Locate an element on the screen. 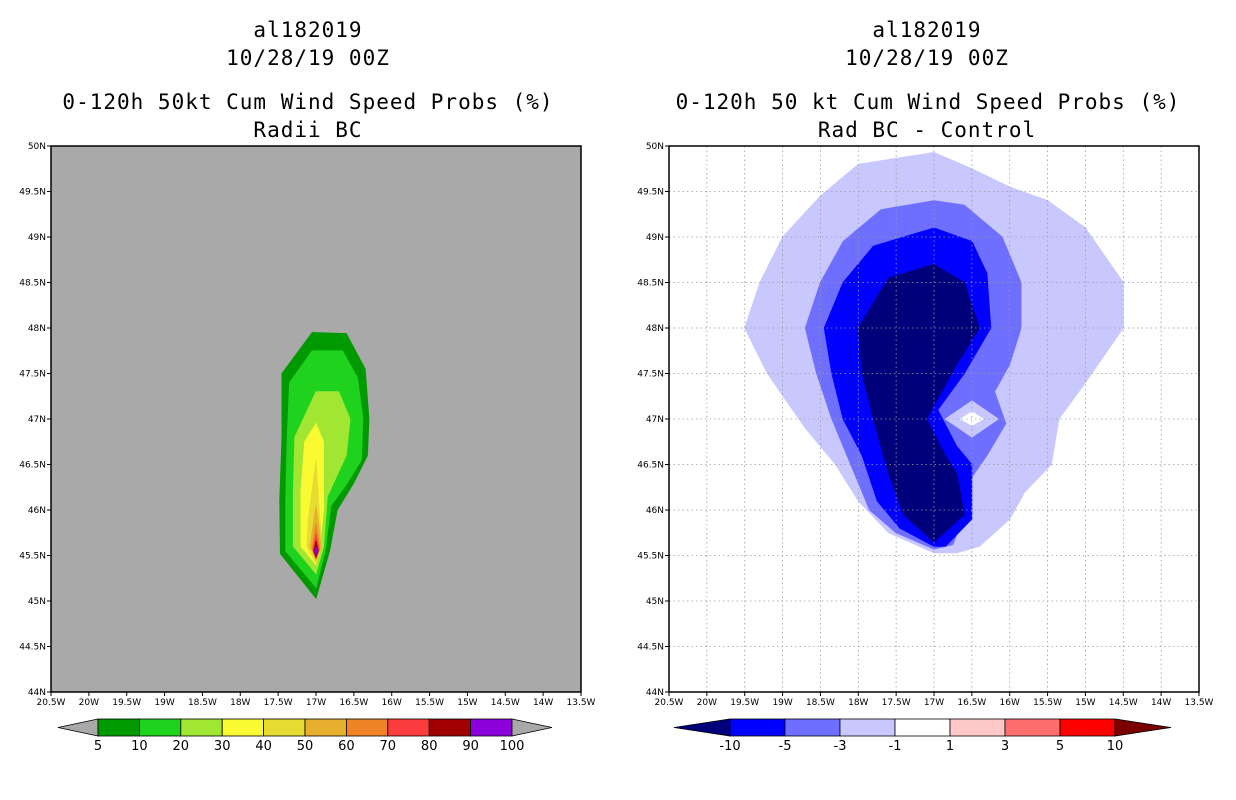  colorbar-label: 30 is located at coordinates (222, 746).